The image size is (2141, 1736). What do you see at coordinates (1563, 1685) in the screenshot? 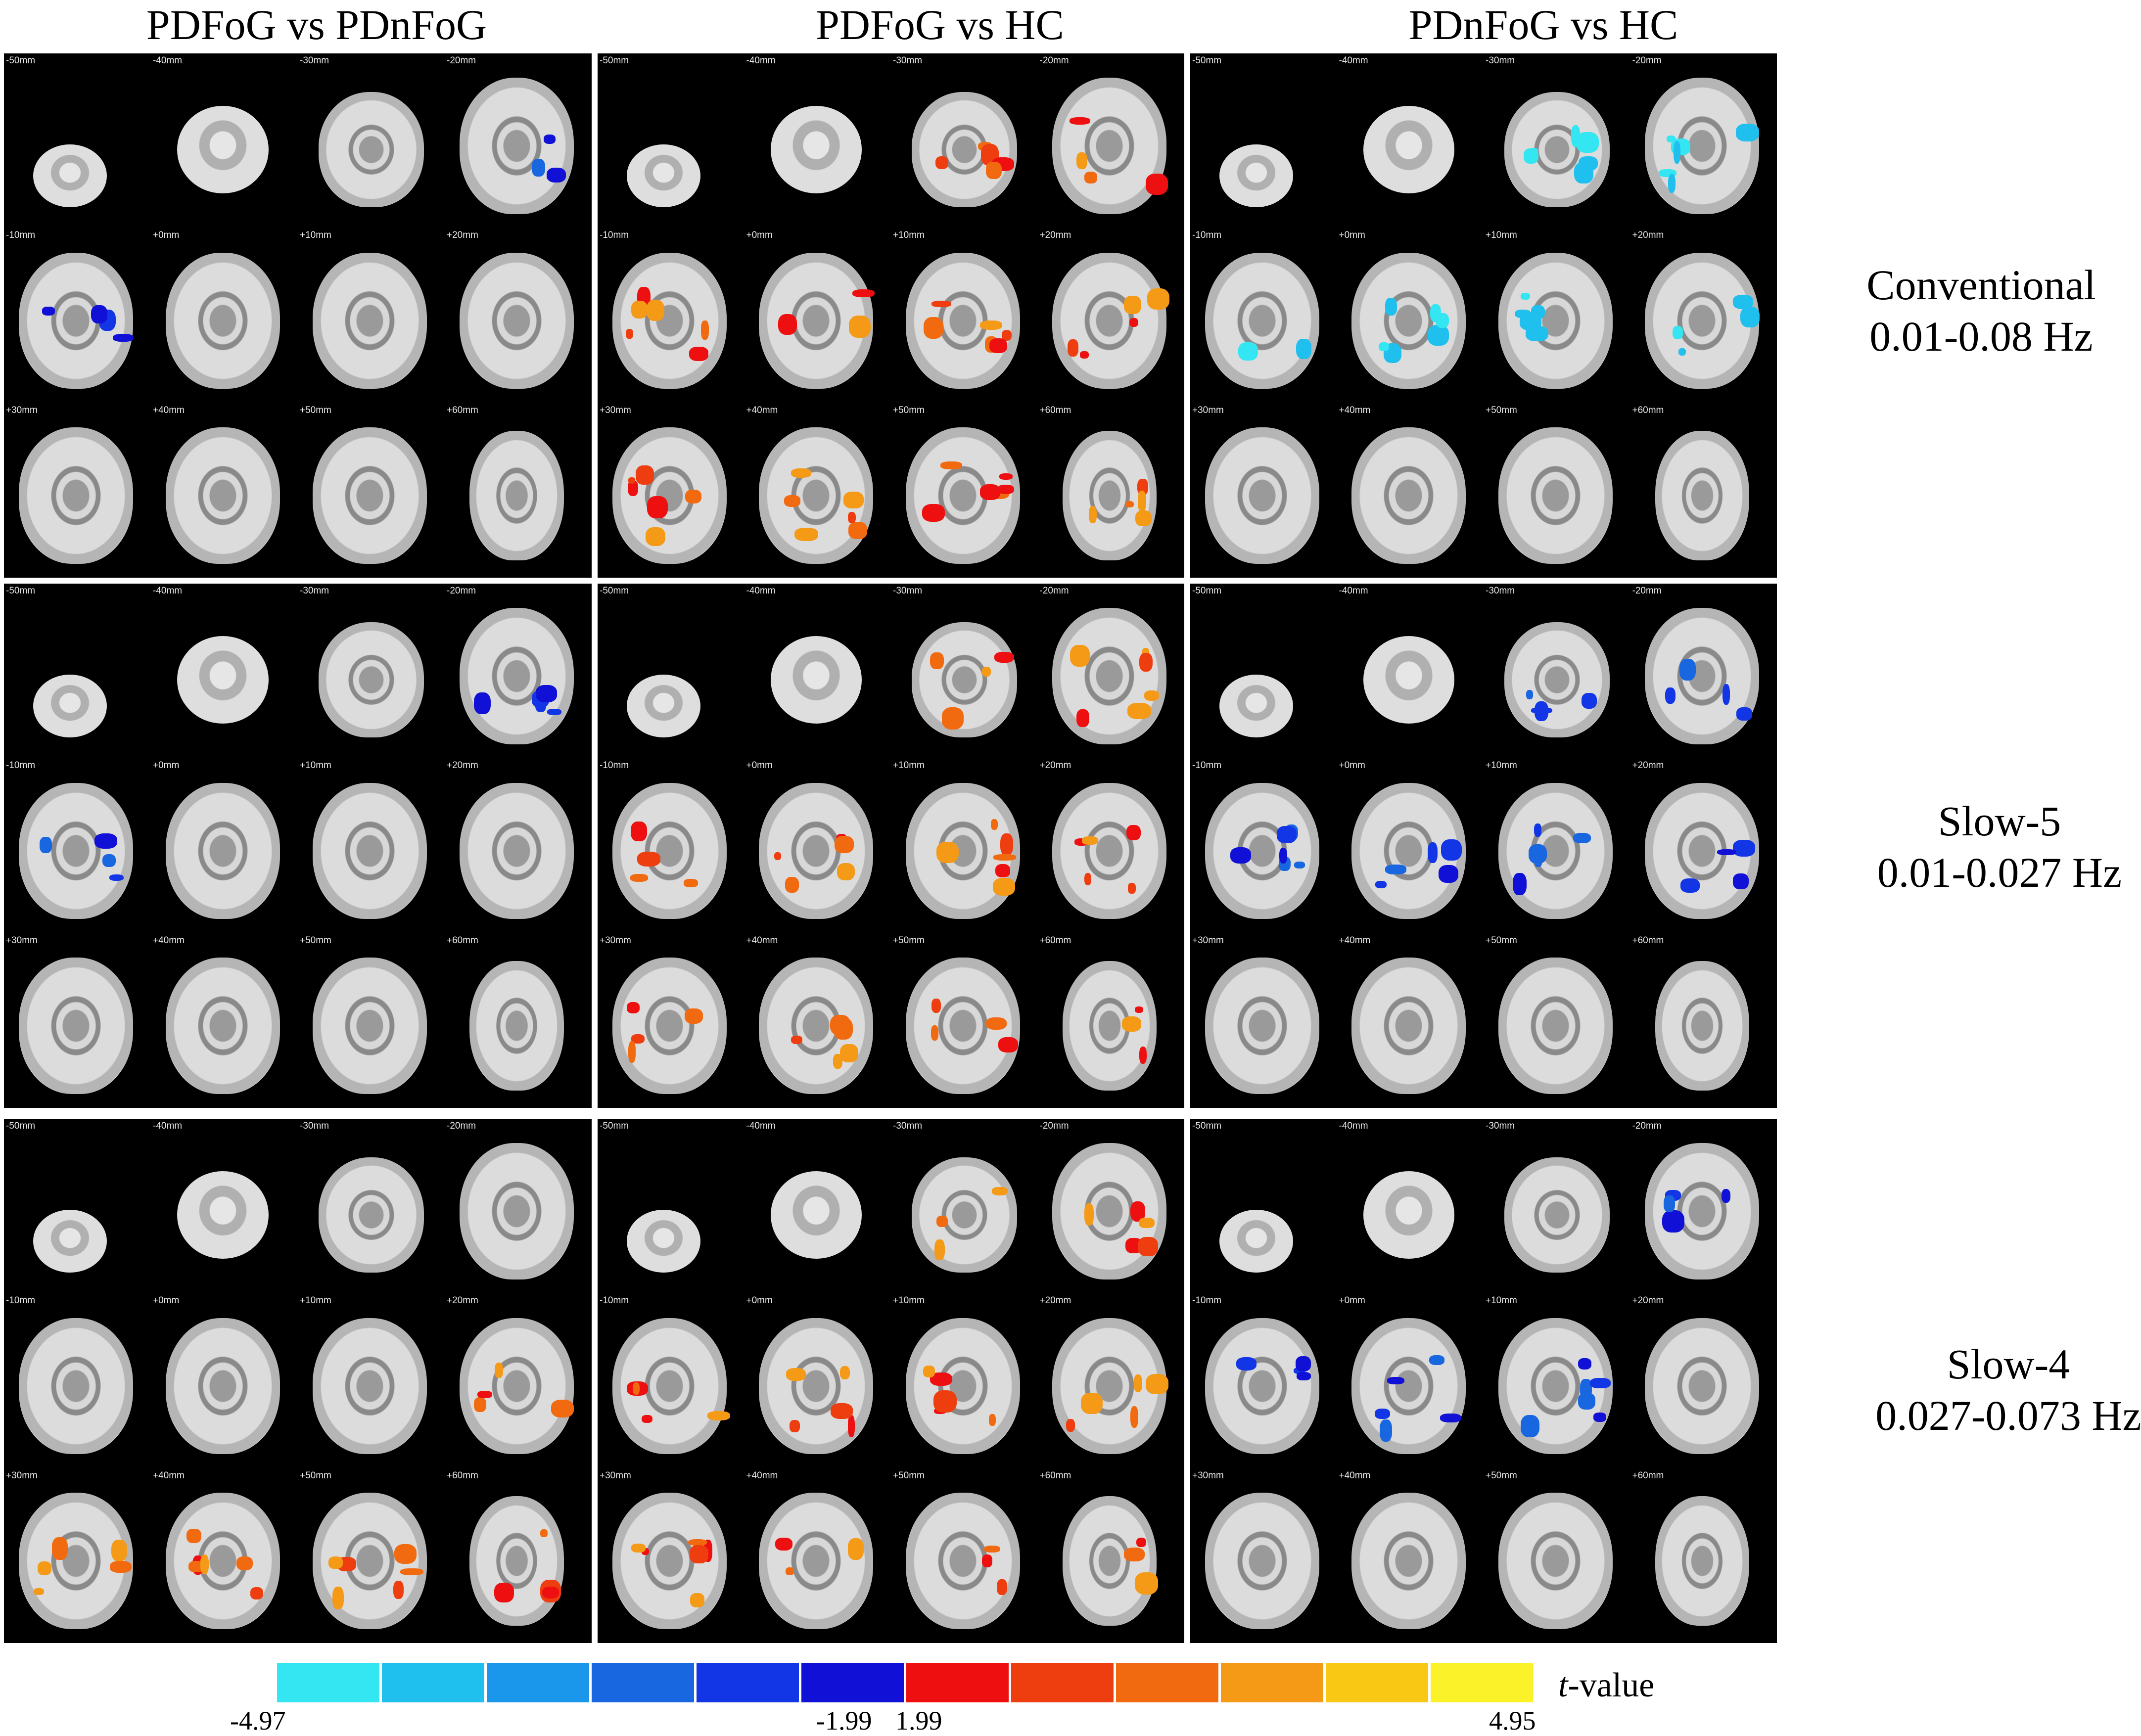
I see `colorbar-title-italic: t` at bounding box center [1563, 1685].